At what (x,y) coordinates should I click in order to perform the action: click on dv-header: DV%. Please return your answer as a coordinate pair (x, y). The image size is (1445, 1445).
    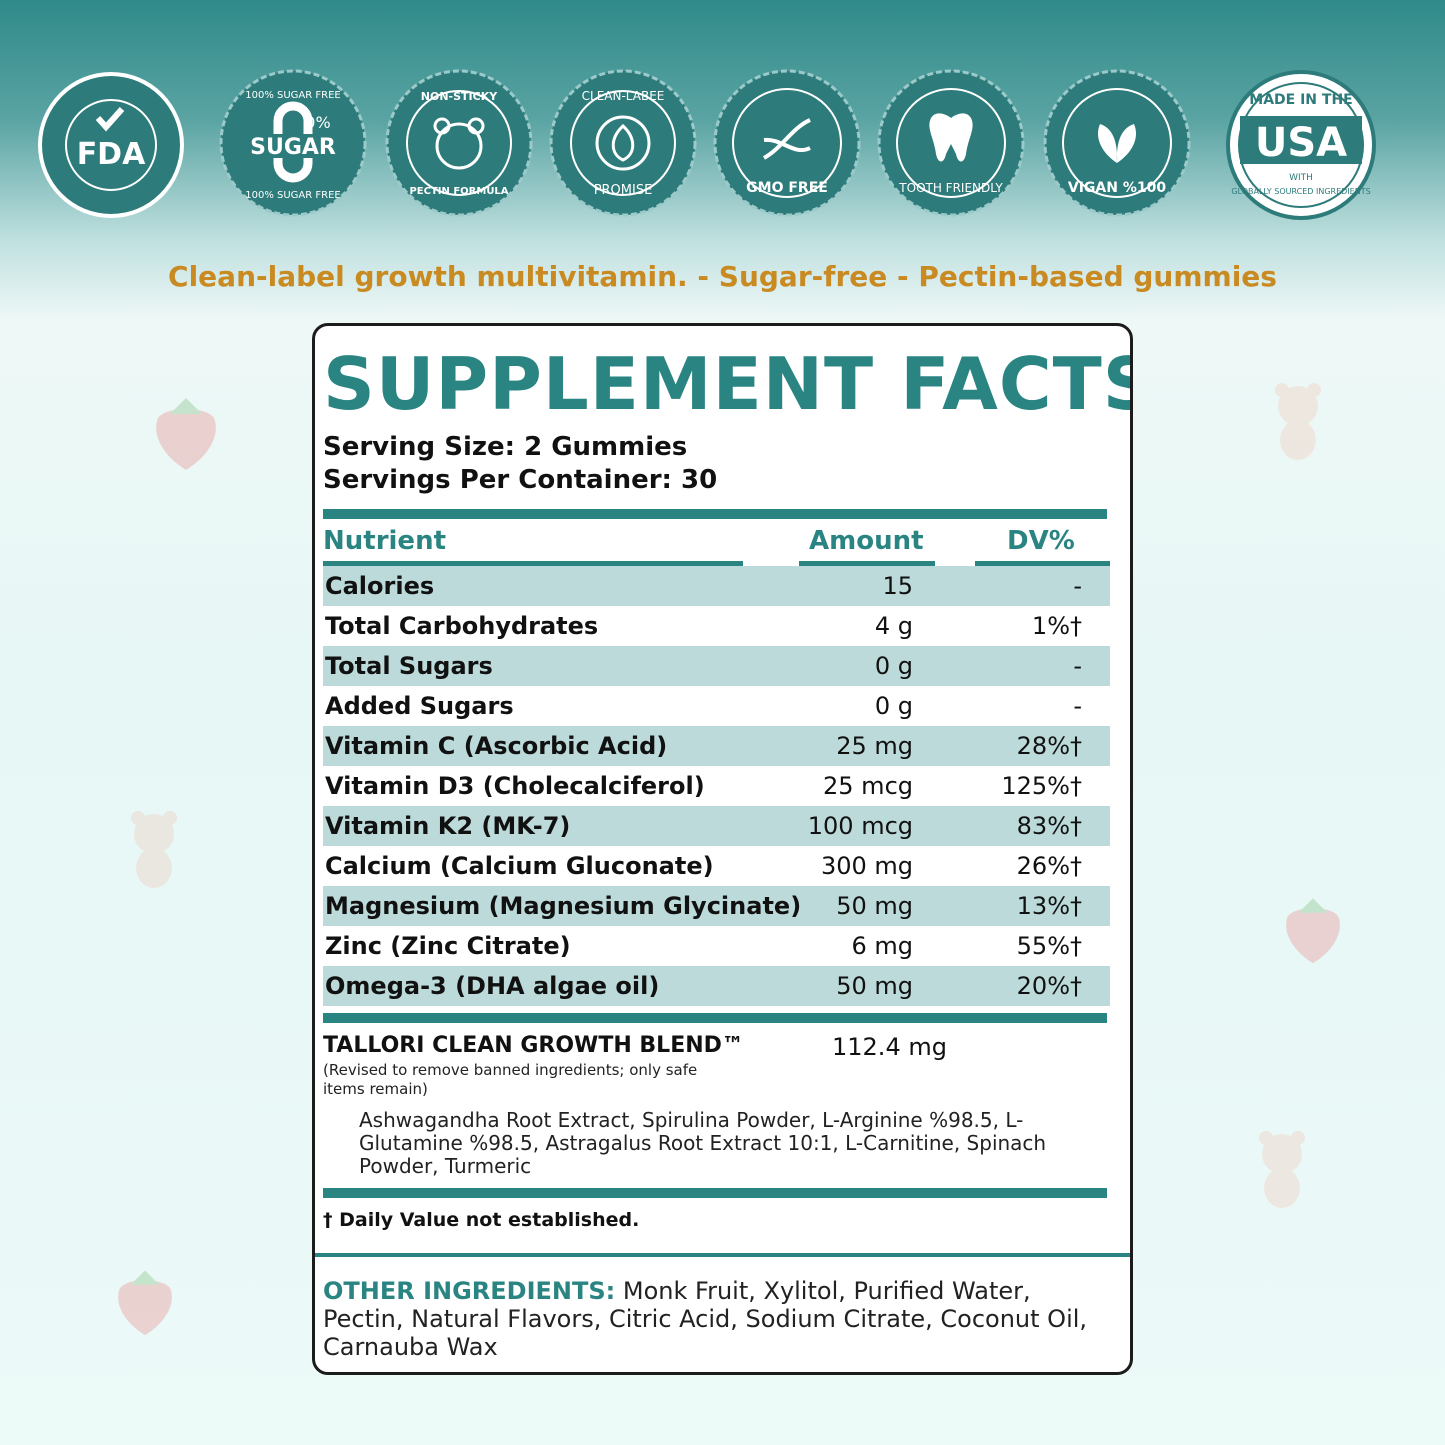
    Looking at the image, I should click on (1041, 541).